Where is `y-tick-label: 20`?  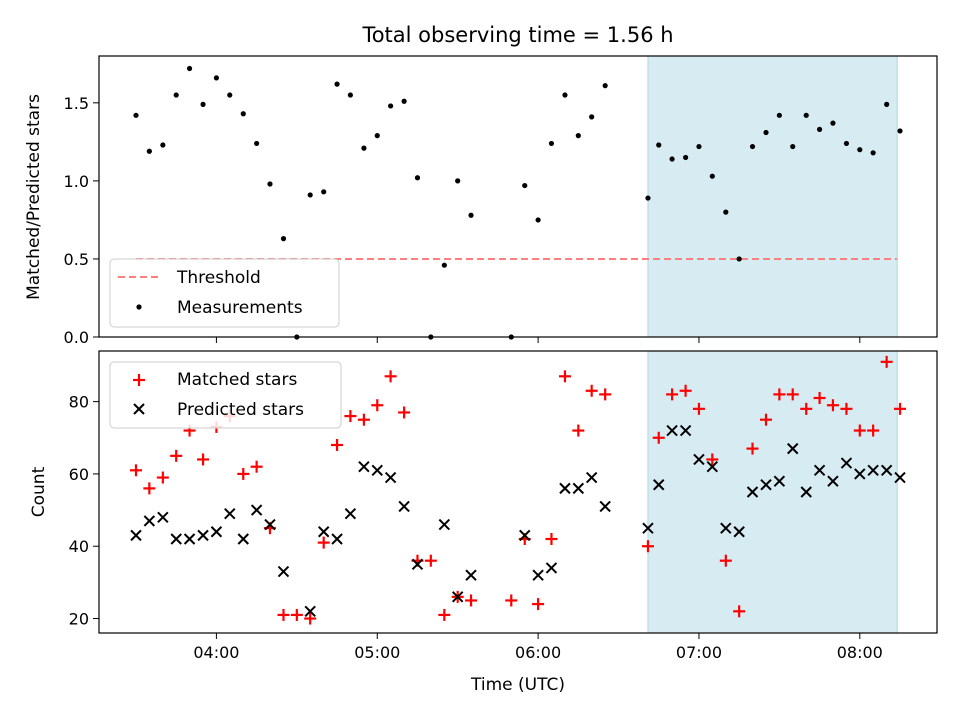 y-tick-label: 20 is located at coordinates (79, 619).